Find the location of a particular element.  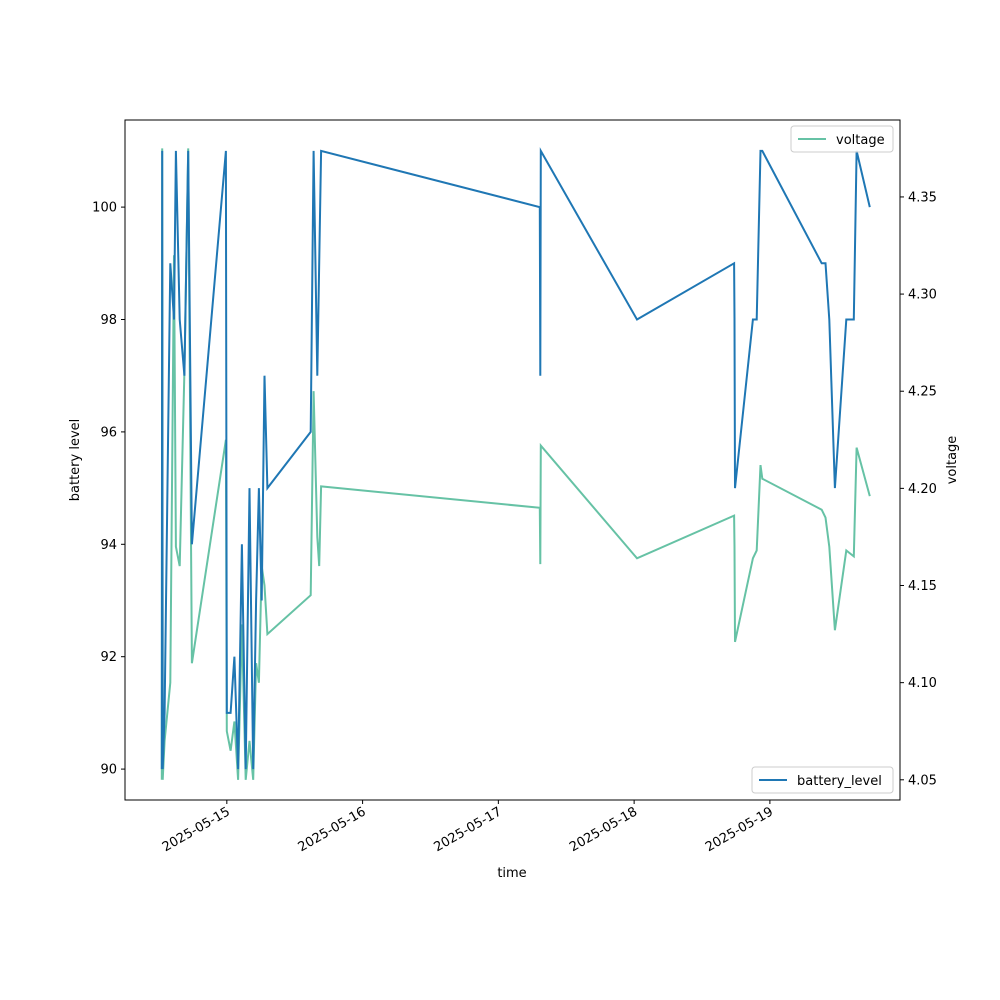

left-y-axis-label: battery level is located at coordinates (75, 460).